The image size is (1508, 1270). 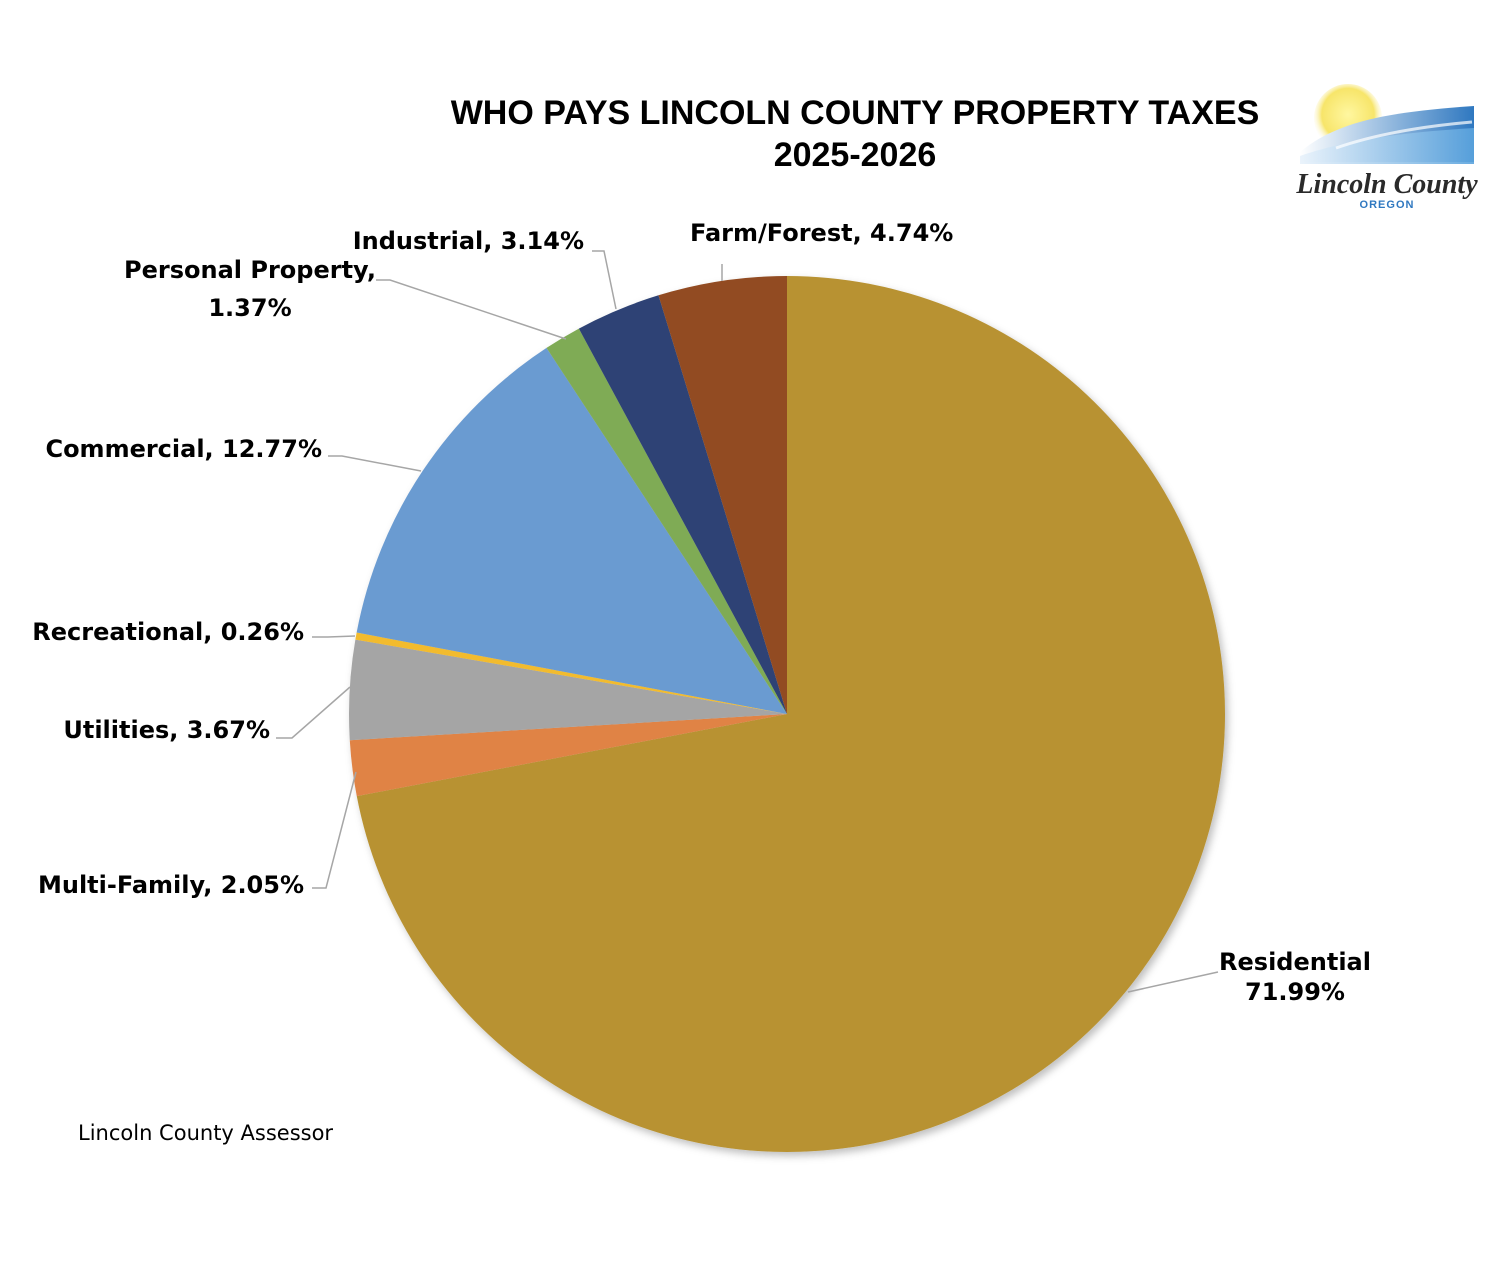 What do you see at coordinates (206, 1133) in the screenshot?
I see `source-note: Lincoln County Assessor` at bounding box center [206, 1133].